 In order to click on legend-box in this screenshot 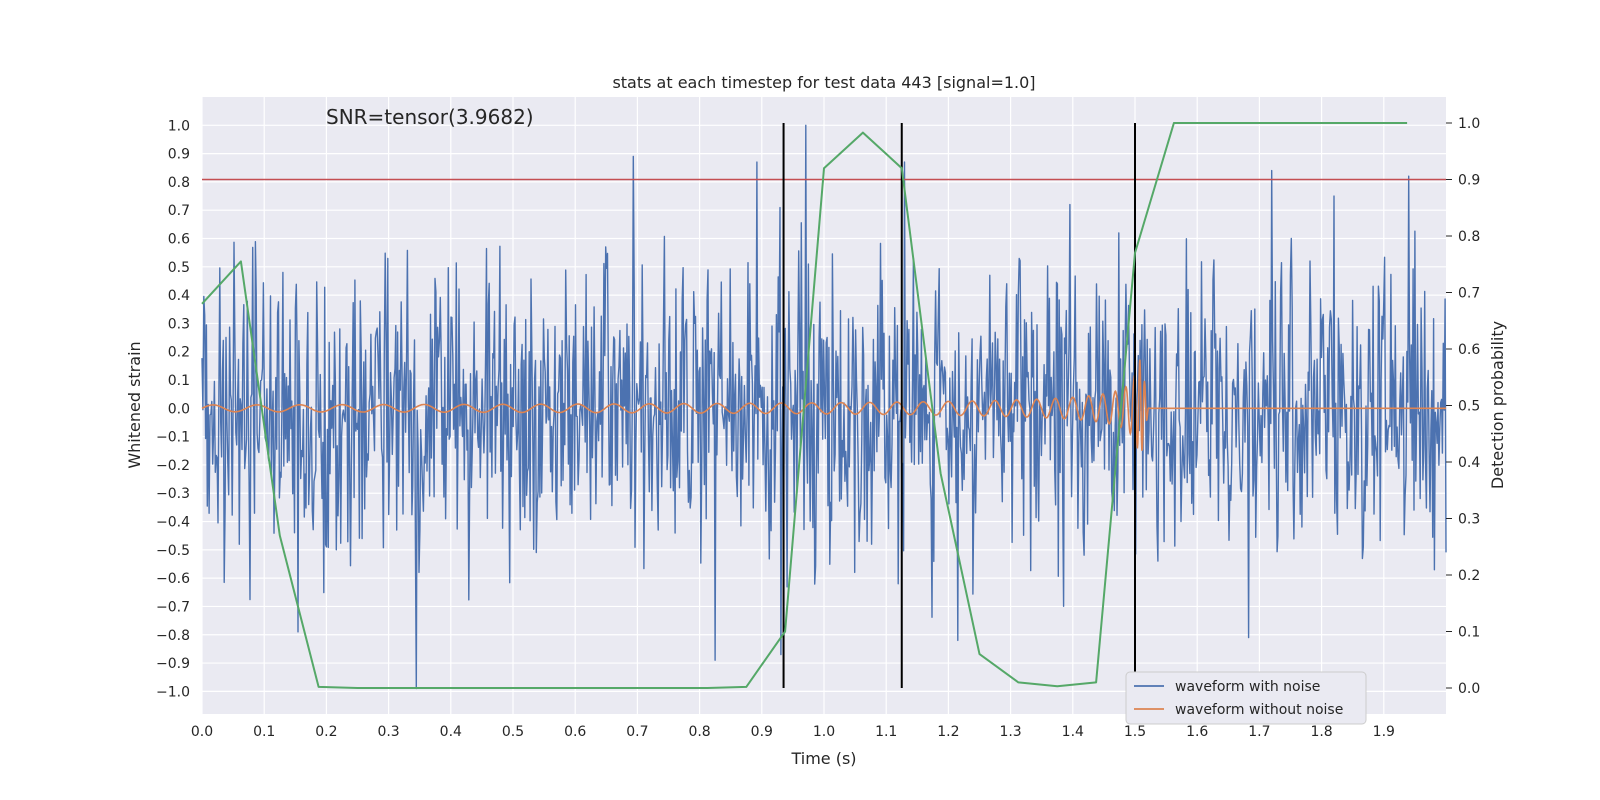, I will do `click(1246, 698)`.